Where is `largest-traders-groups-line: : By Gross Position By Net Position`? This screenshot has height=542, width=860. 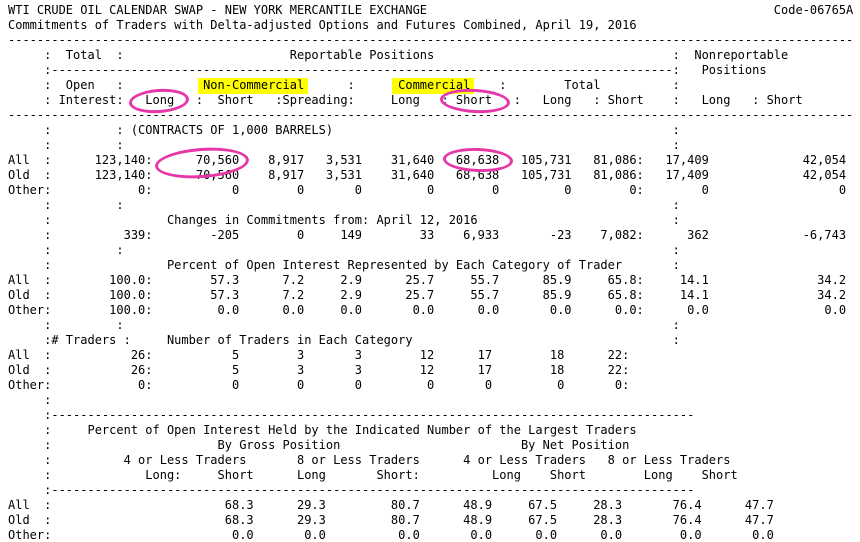 largest-traders-groups-line: : By Gross Position By Net Position is located at coordinates (319, 445).